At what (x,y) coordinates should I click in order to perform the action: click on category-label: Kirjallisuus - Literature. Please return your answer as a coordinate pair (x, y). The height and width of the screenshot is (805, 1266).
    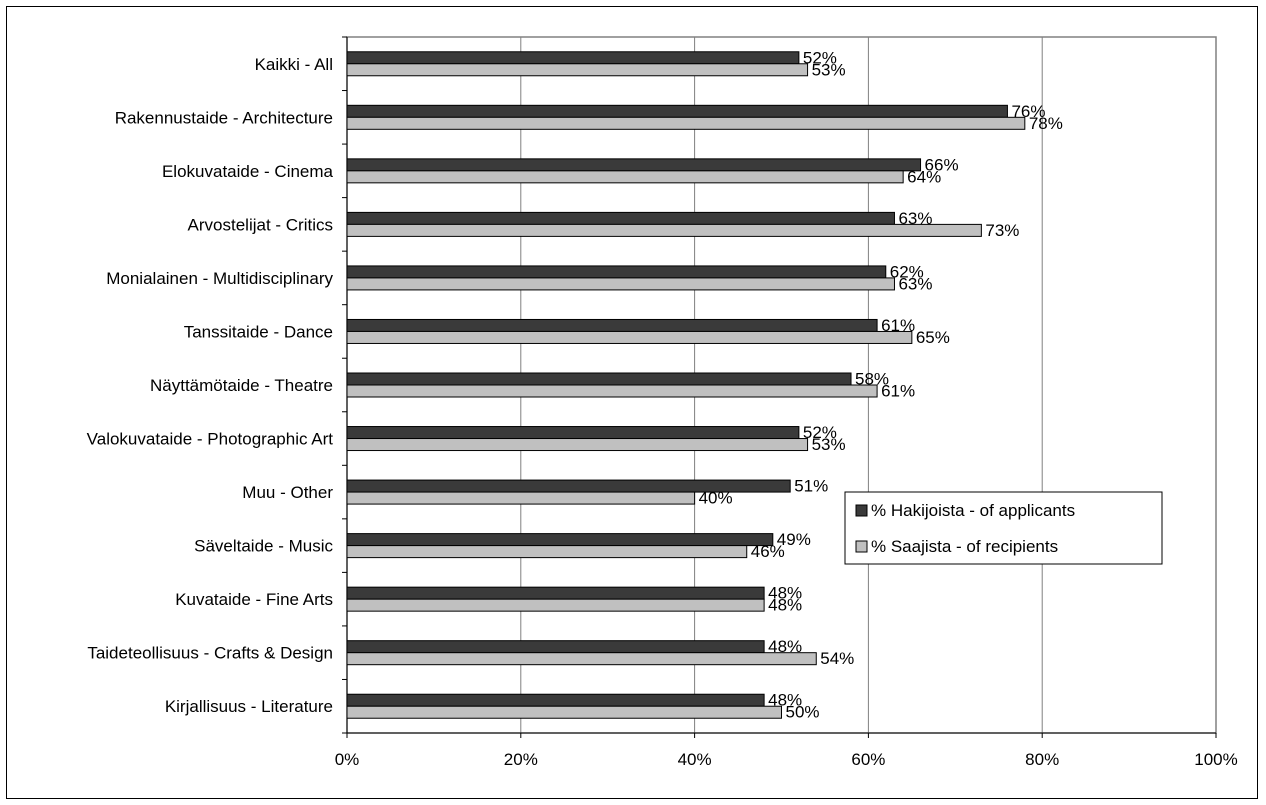
    Looking at the image, I should click on (249, 706).